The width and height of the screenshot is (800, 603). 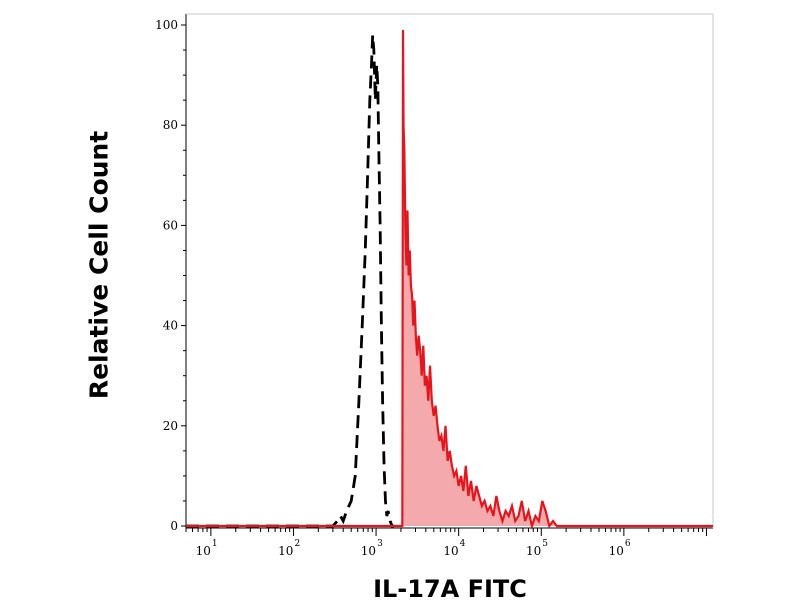 What do you see at coordinates (174, 526) in the screenshot?
I see `y-tick-label: 0` at bounding box center [174, 526].